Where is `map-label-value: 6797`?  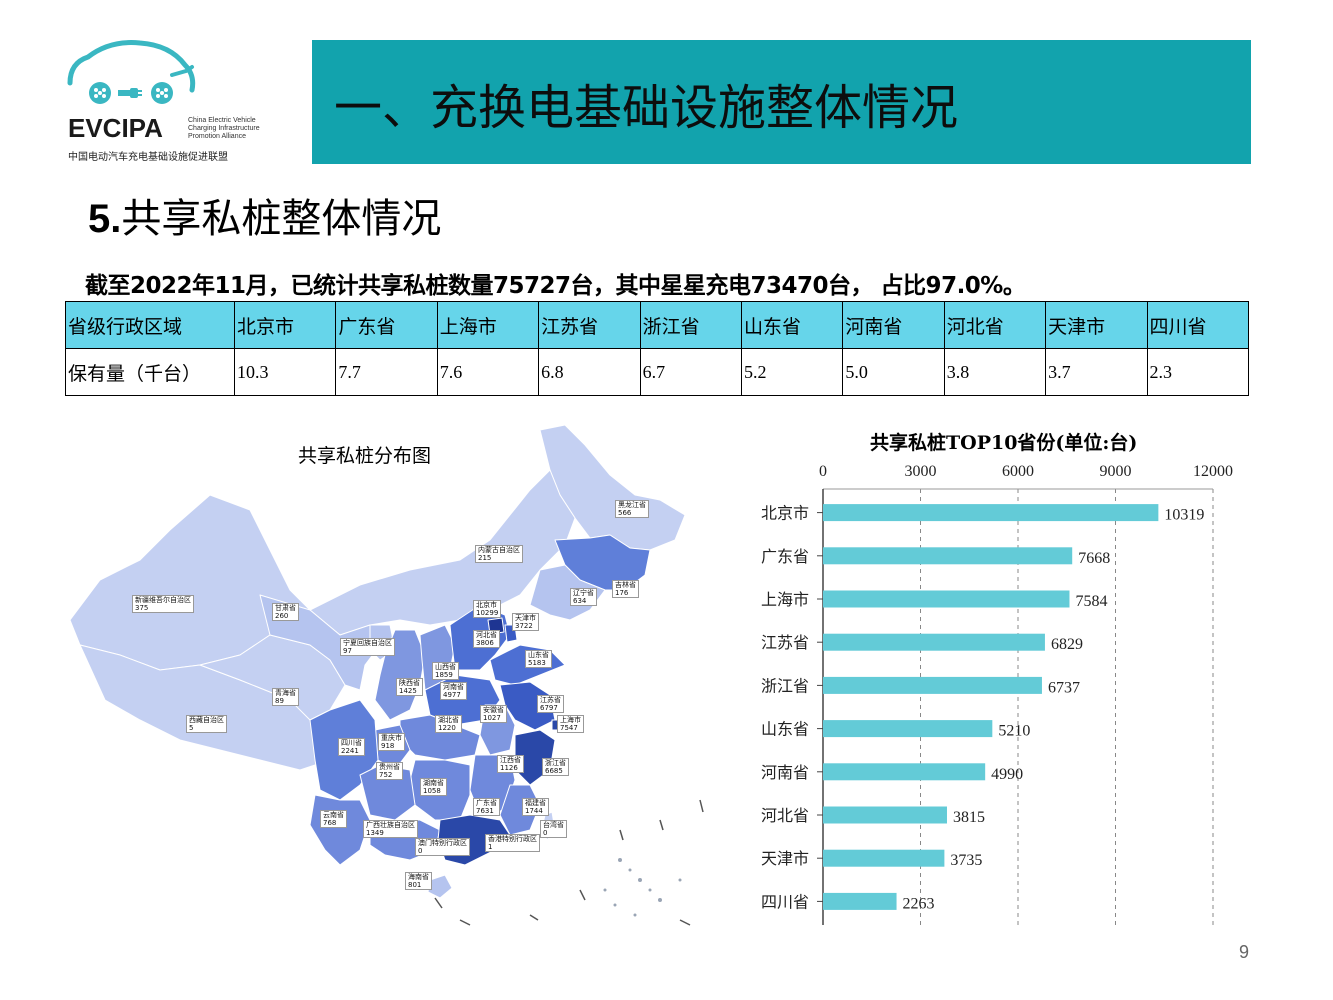 map-label-value: 6797 is located at coordinates (549, 708).